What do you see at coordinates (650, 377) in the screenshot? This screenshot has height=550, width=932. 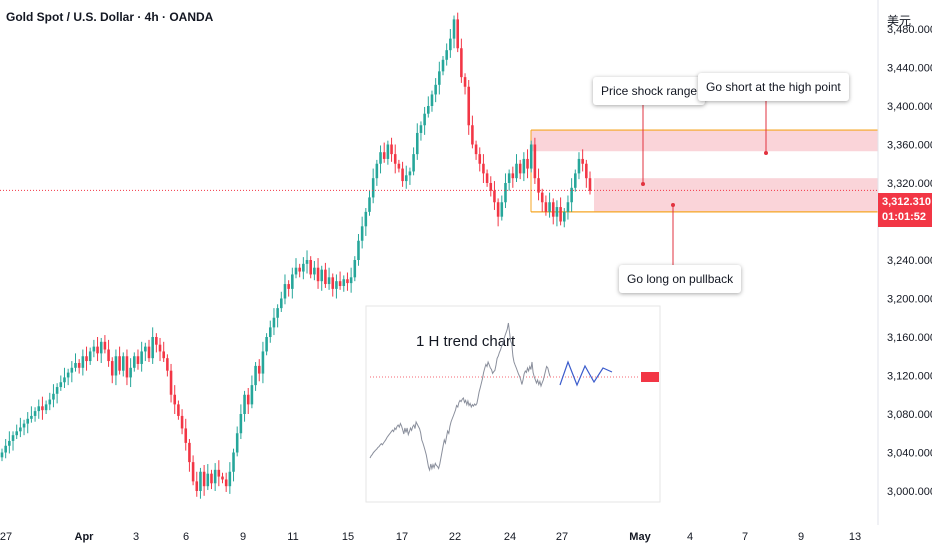 I see `inset-price-tag` at bounding box center [650, 377].